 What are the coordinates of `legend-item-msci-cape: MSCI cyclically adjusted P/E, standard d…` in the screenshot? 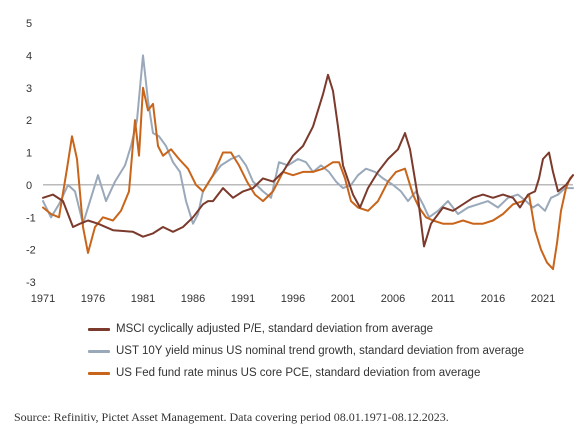 It's located at (306, 329).